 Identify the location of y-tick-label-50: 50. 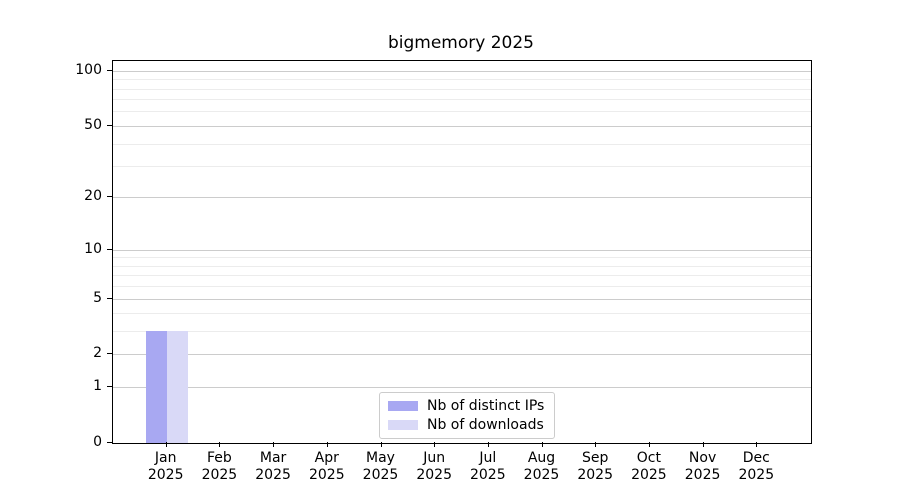
(93, 124).